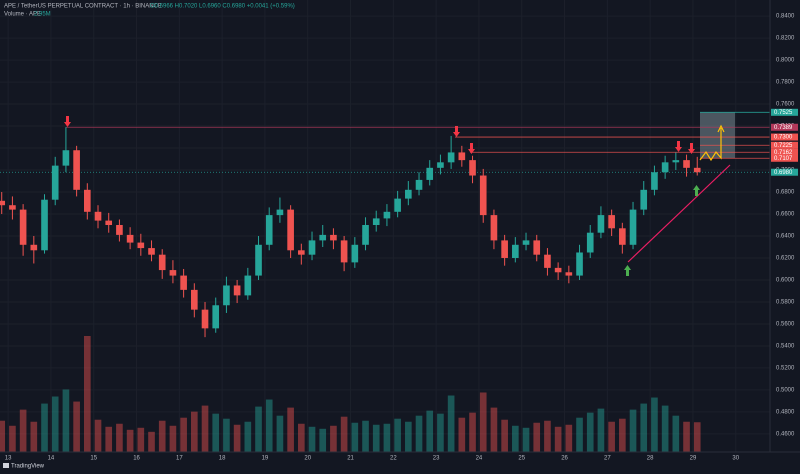  I want to click on price-tag-label: 0.7300, so click(783, 138).